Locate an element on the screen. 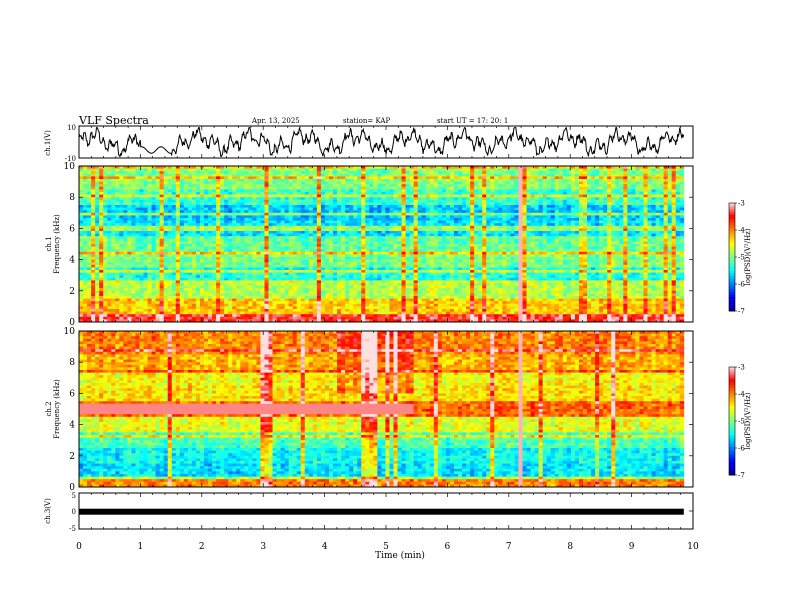 The width and height of the screenshot is (792, 612). start-time-label: start UT = 17: 20: 1 is located at coordinates (472, 121).